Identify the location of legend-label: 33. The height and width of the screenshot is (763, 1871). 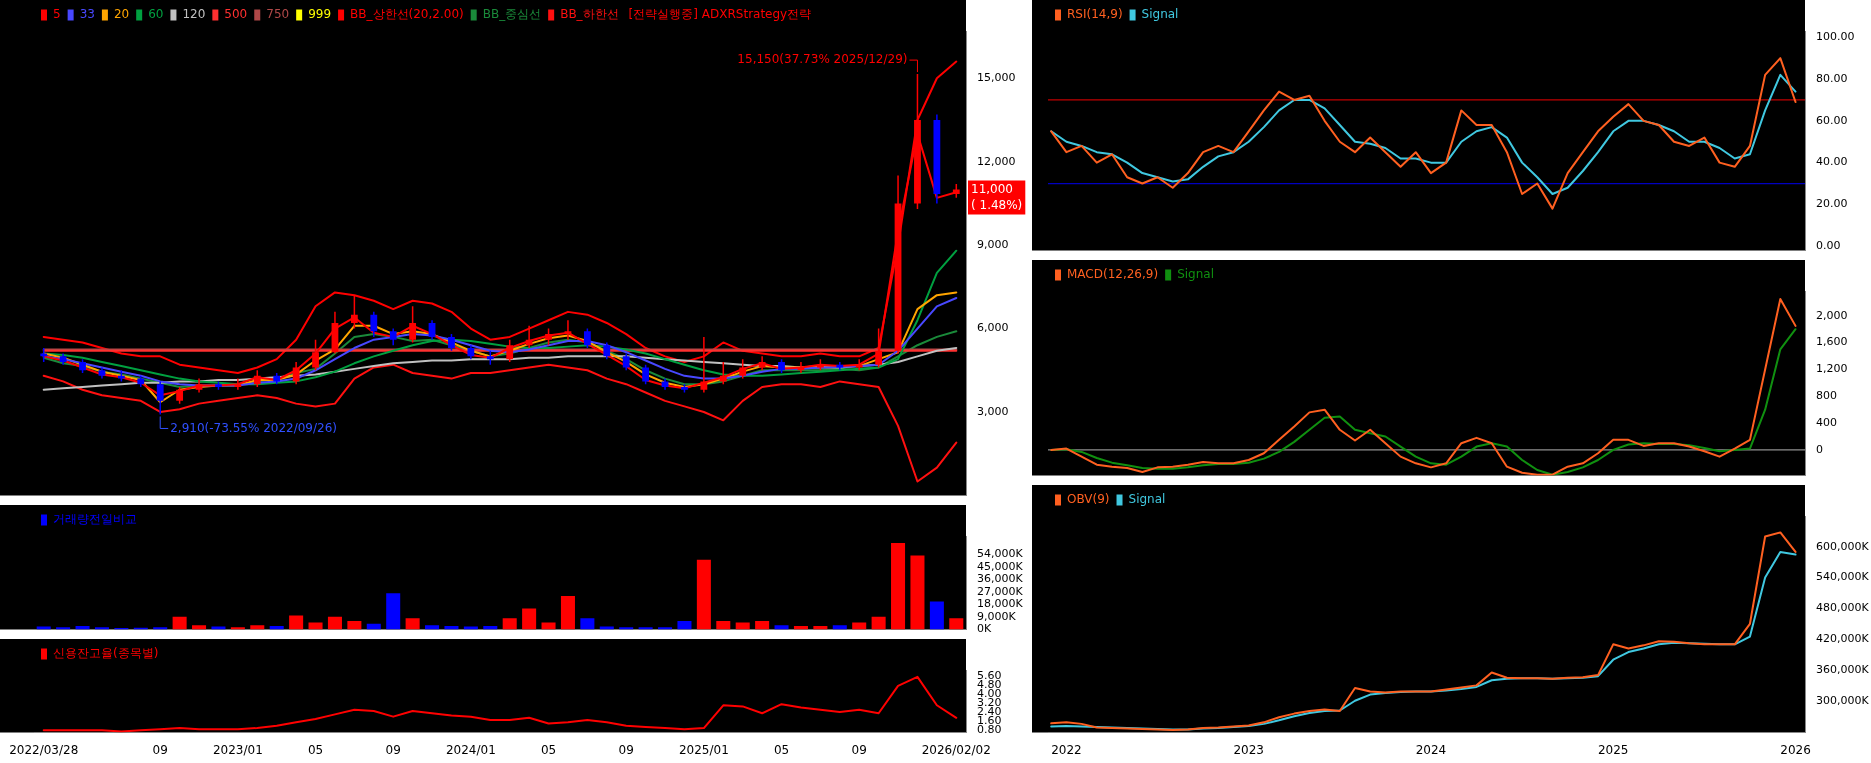
(87, 14).